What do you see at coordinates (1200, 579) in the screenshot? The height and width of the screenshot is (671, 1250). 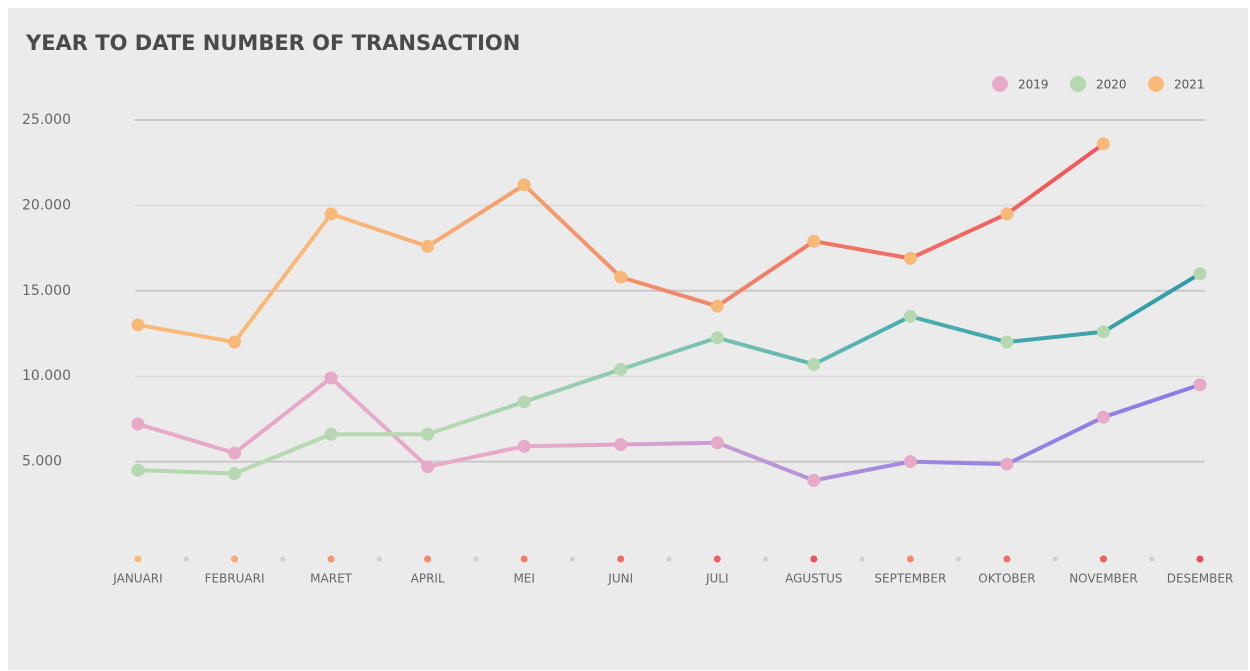 I see `x-tick-label: DESEMBER` at bounding box center [1200, 579].